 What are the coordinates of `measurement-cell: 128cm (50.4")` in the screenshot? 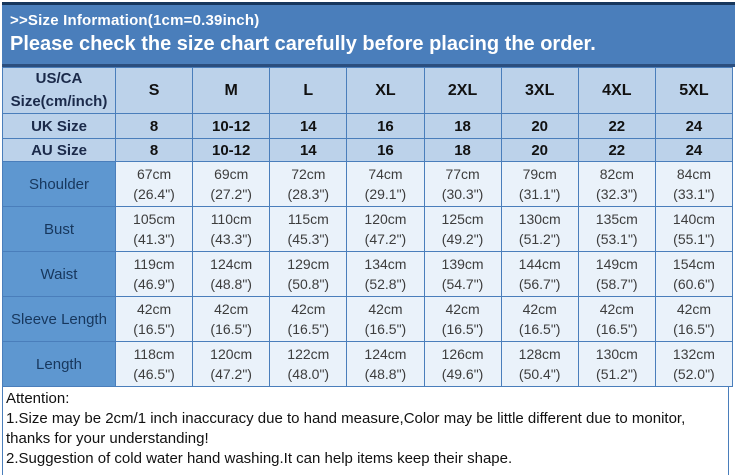 It's located at (539, 364).